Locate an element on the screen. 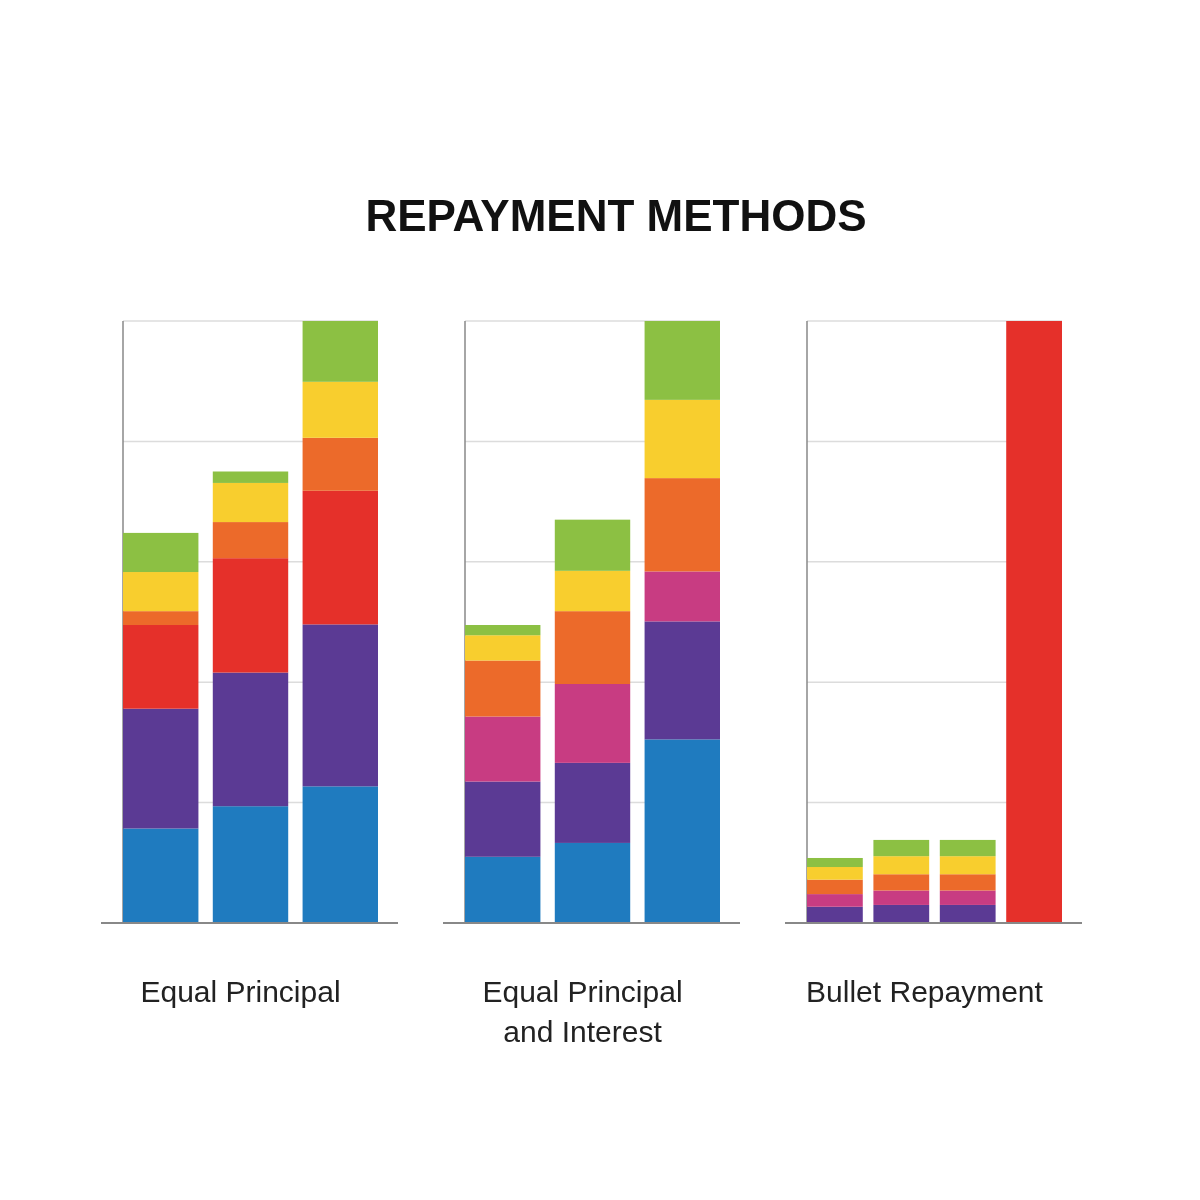  chart-title: REPAYMENT METHODS is located at coordinates (616, 215).